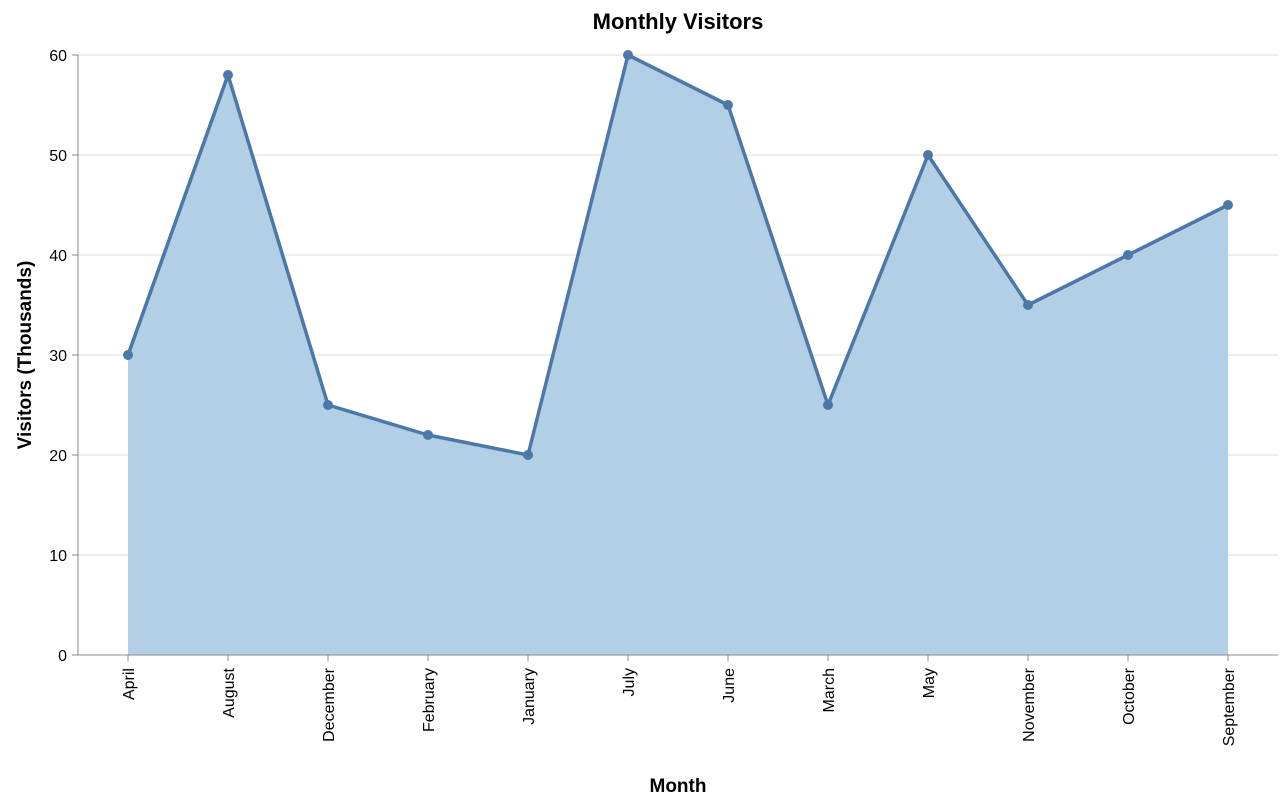  Describe the element at coordinates (329, 704) in the screenshot. I see `x-tick-label-december: December` at that location.